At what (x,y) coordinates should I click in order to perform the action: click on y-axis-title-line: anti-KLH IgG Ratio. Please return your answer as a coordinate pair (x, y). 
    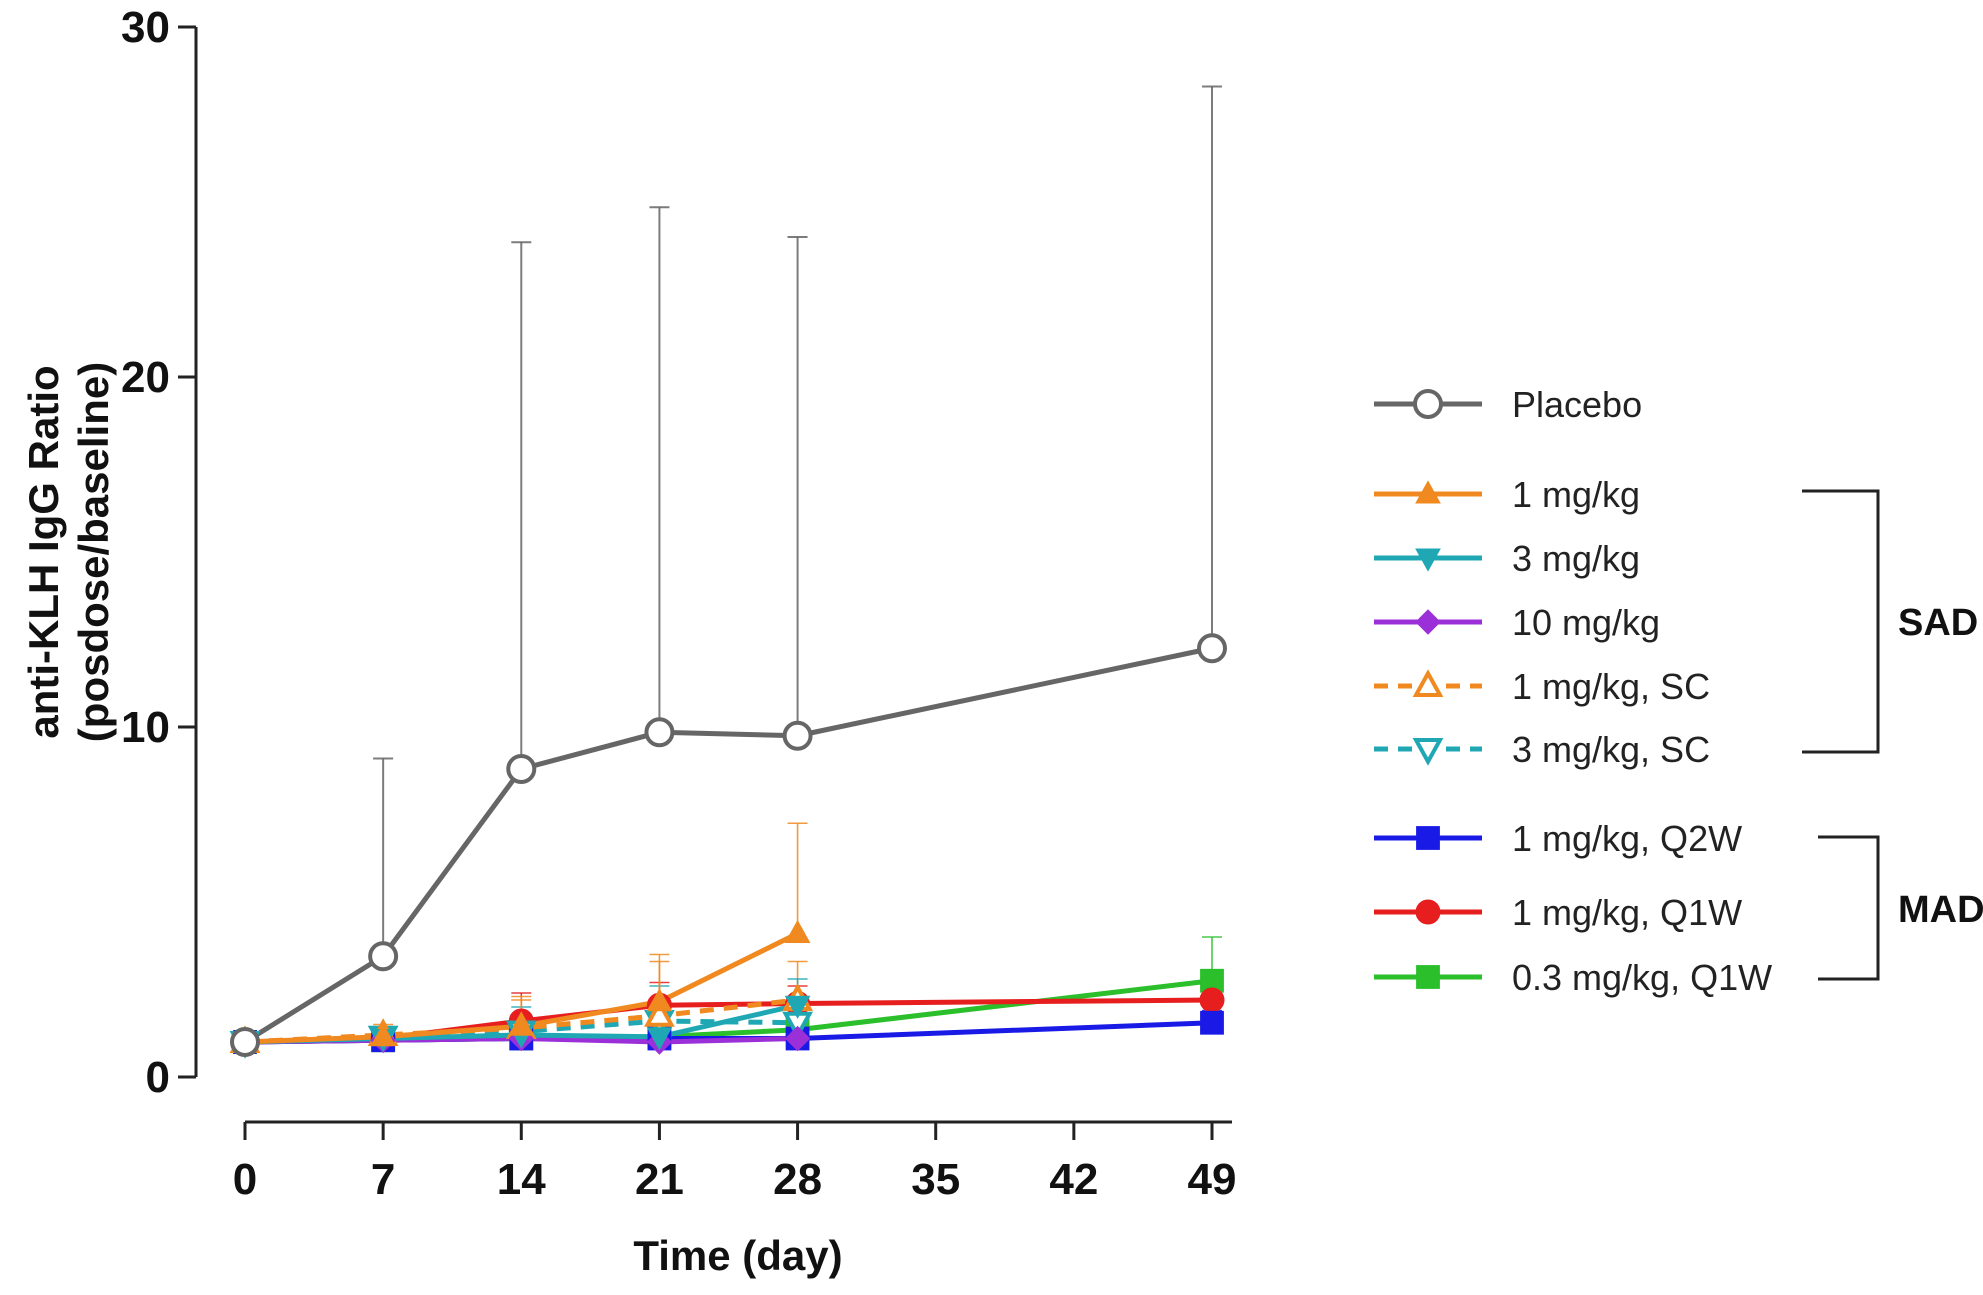
    Looking at the image, I should click on (43, 551).